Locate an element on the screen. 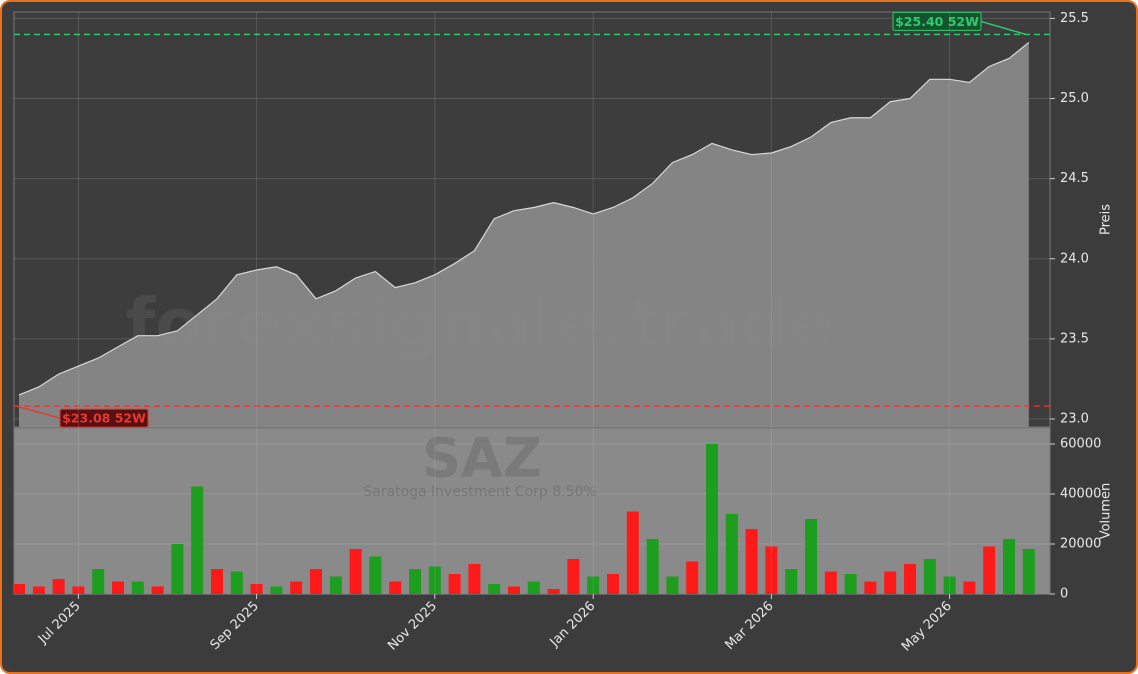 The image size is (1138, 674). annotation-label: $23.08 52W is located at coordinates (104, 418).